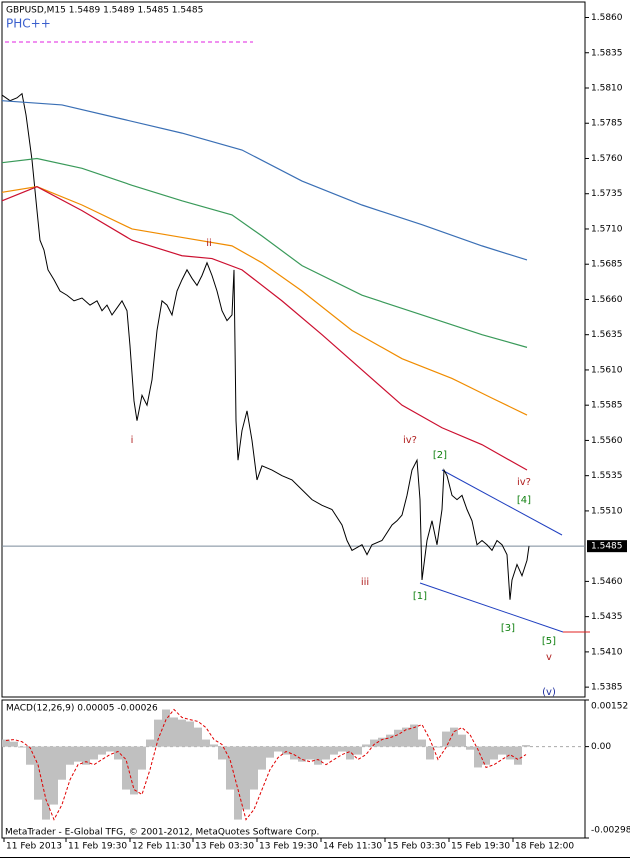 Image resolution: width=630 pixels, height=858 pixels. What do you see at coordinates (508, 628) in the screenshot?
I see `wave-label: [3]` at bounding box center [508, 628].